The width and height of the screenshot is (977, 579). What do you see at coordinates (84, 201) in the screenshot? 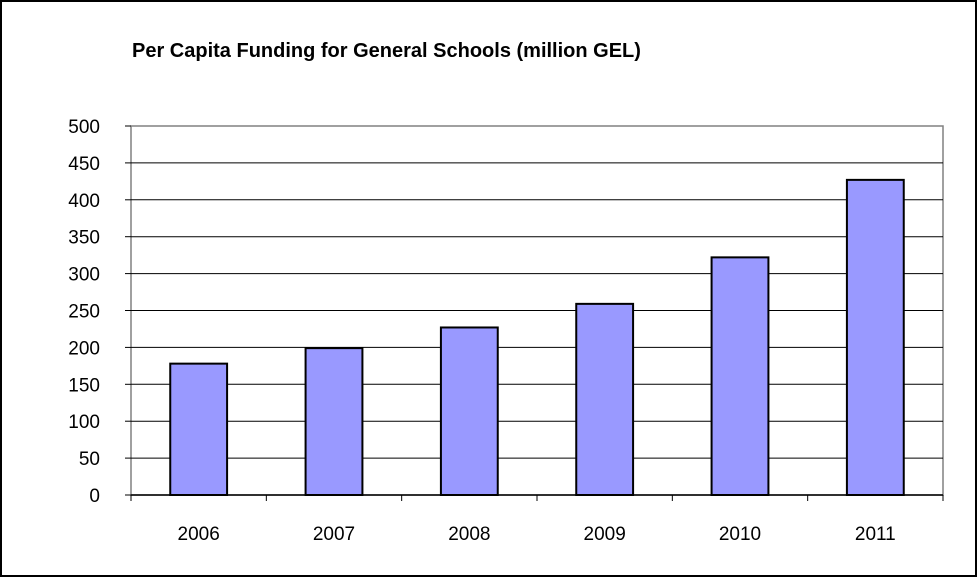
I see `y-tick-label: 400` at bounding box center [84, 201].